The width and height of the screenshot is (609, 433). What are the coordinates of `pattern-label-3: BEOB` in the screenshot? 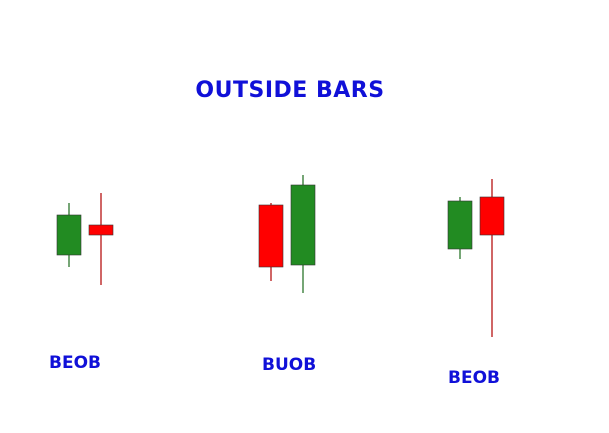 It's located at (474, 378).